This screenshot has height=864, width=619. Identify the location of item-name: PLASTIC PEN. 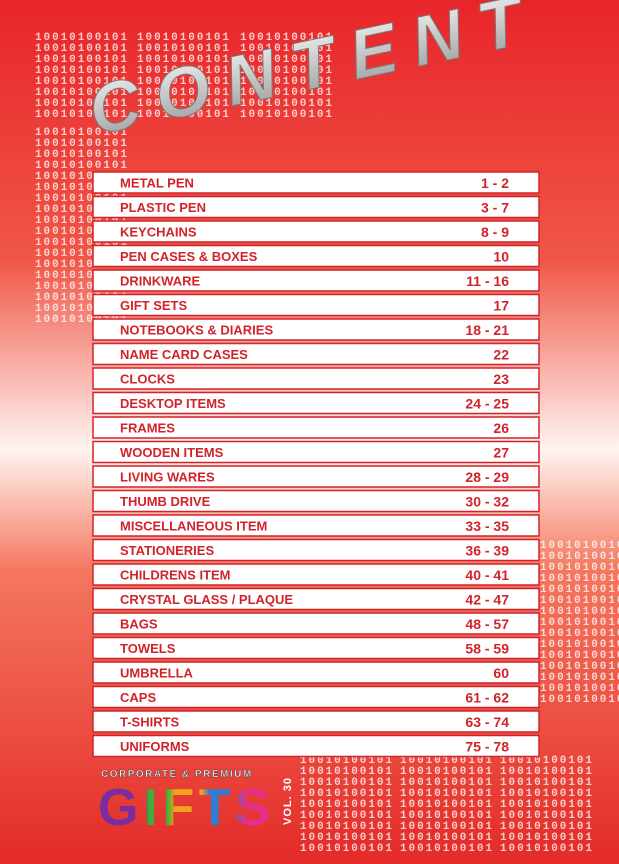
(163, 207).